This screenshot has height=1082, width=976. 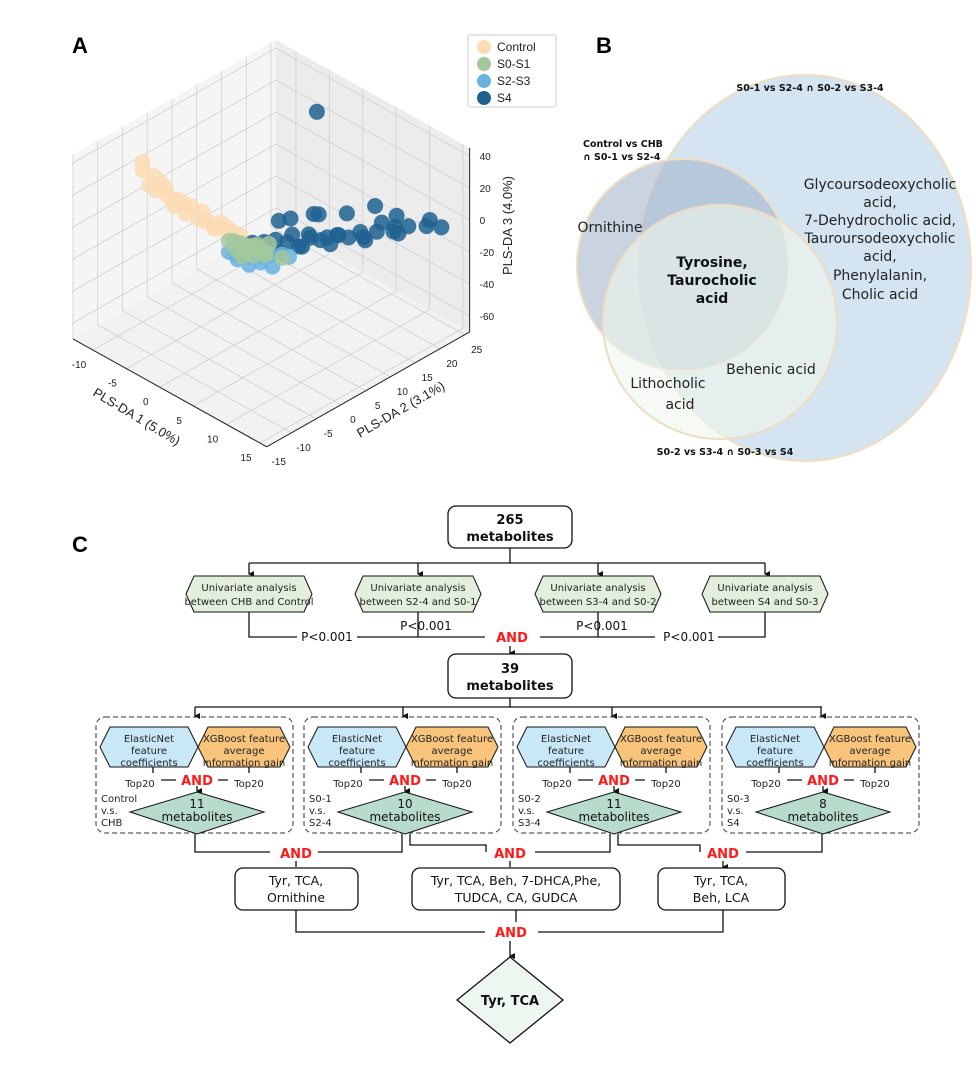 I want to click on z-tick-label: 20, so click(x=486, y=189).